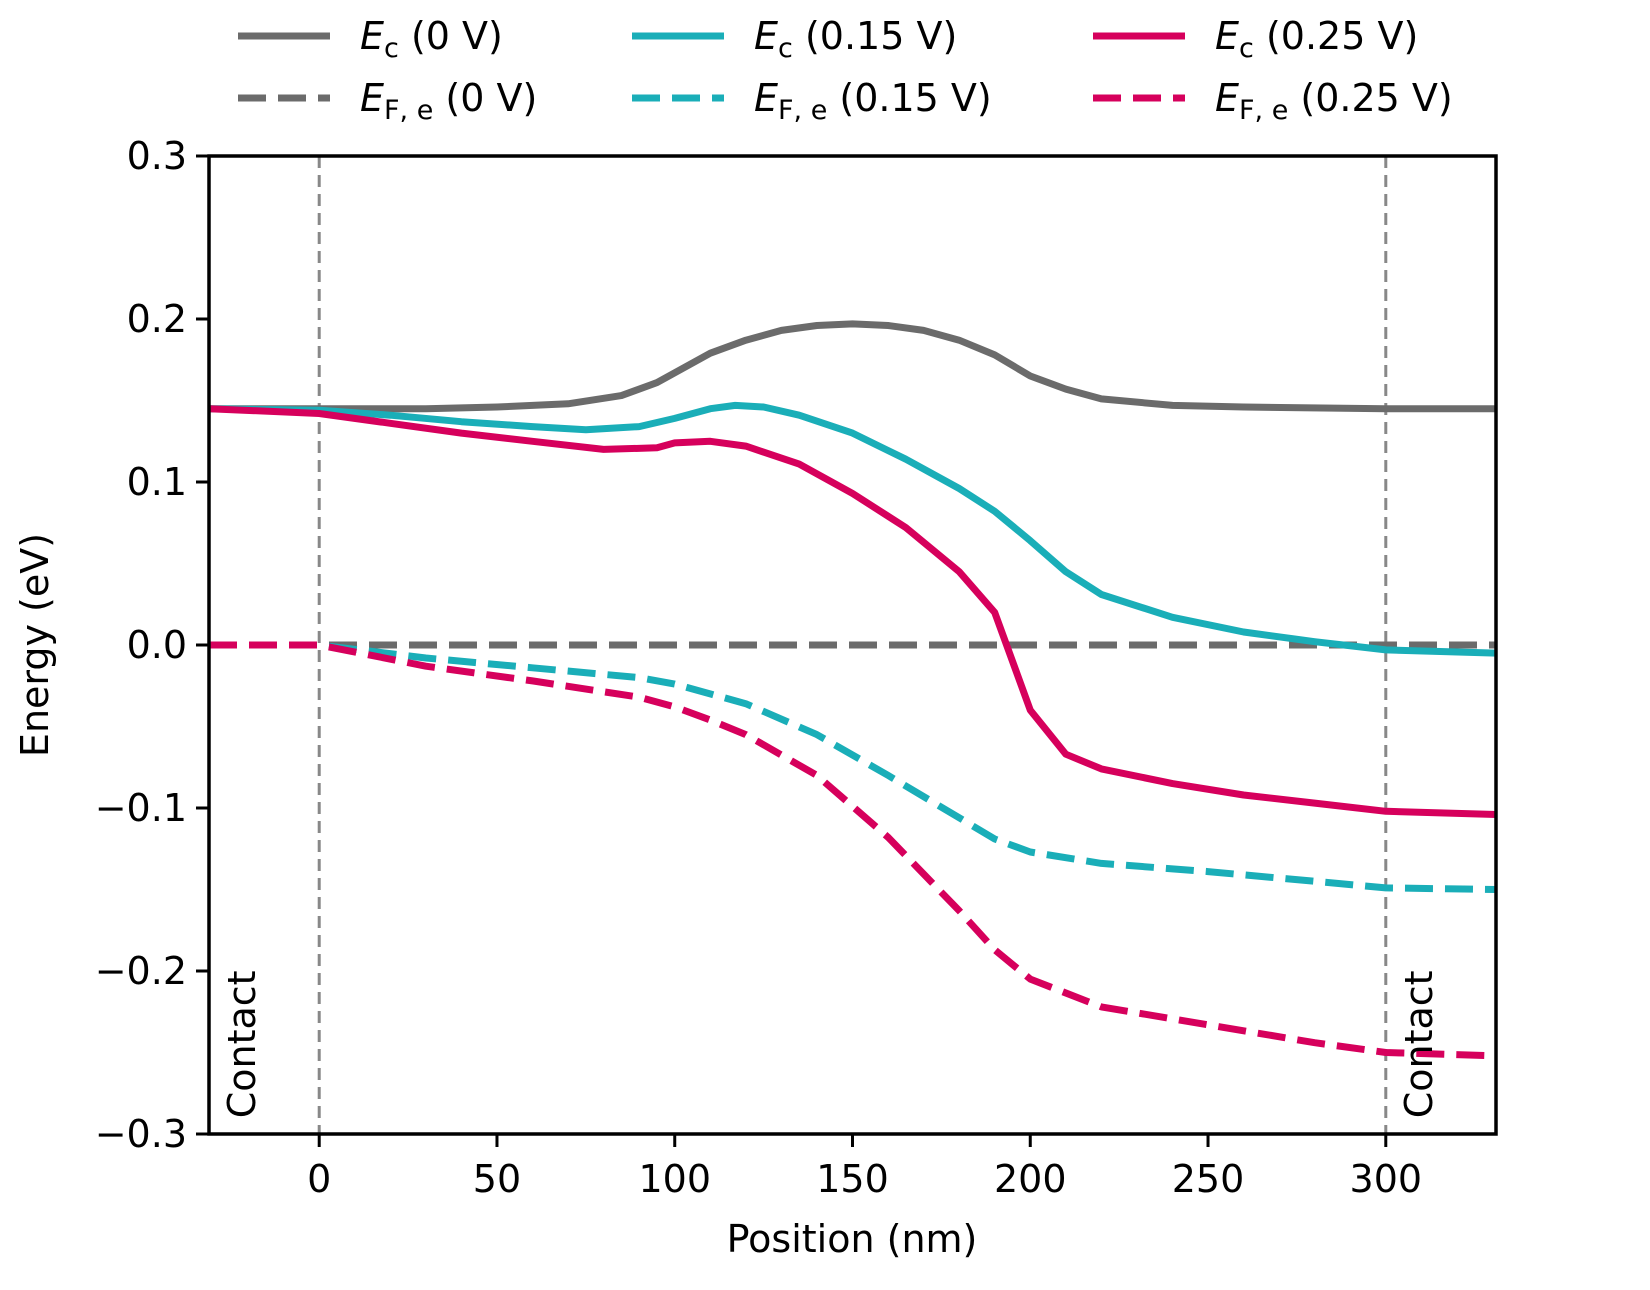 This screenshot has height=1290, width=1650. Describe the element at coordinates (1208, 1179) in the screenshot. I see `x-tick-label: 250` at that location.